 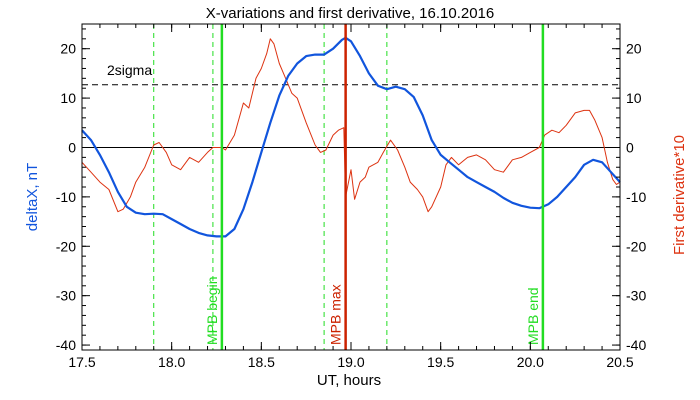 What do you see at coordinates (634, 49) in the screenshot?
I see `right-y-tick-label: 20` at bounding box center [634, 49].